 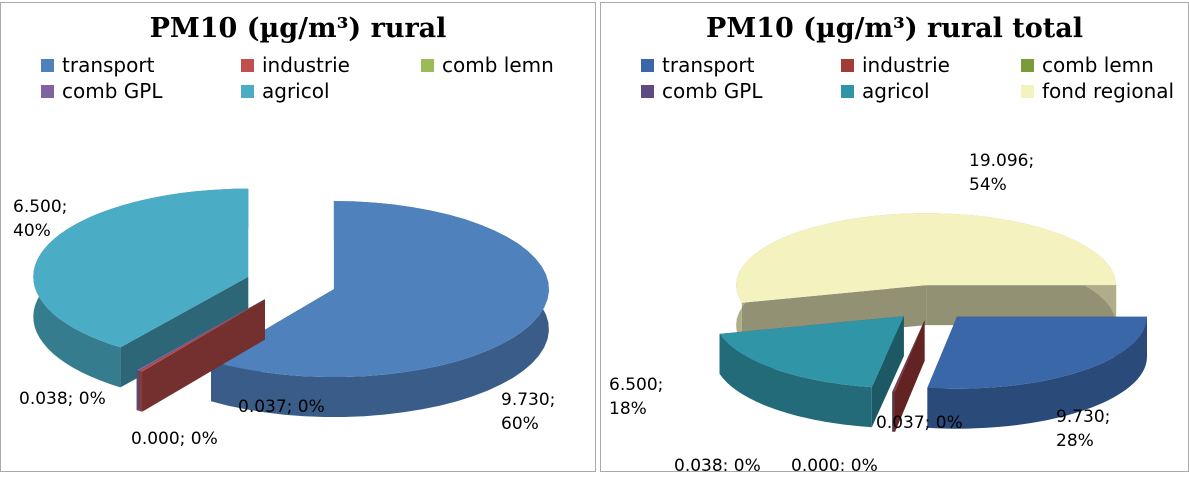 What do you see at coordinates (528, 412) in the screenshot?
I see `data-label: 9.730; 60%` at bounding box center [528, 412].